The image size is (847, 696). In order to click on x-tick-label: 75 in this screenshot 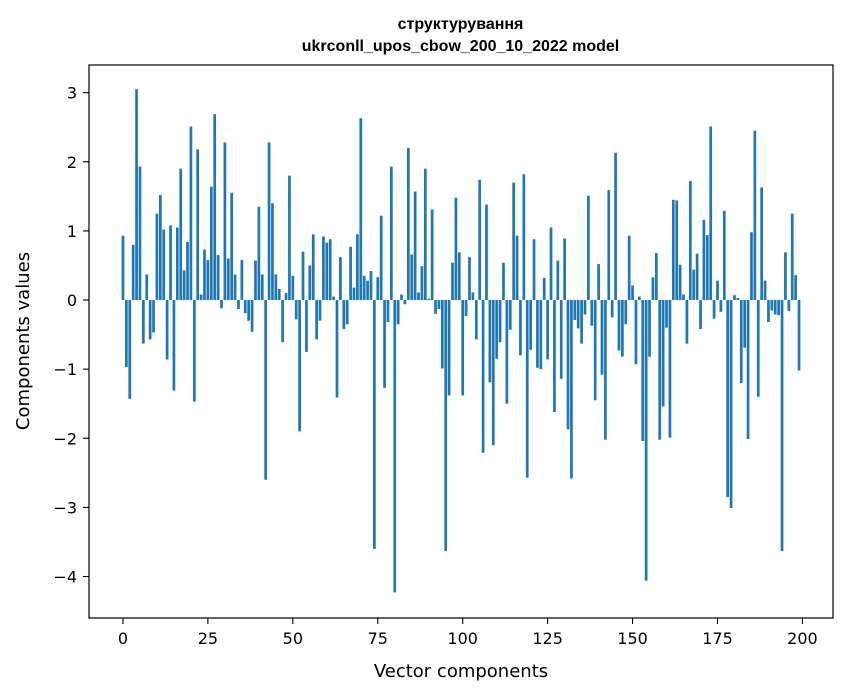, I will do `click(378, 638)`.